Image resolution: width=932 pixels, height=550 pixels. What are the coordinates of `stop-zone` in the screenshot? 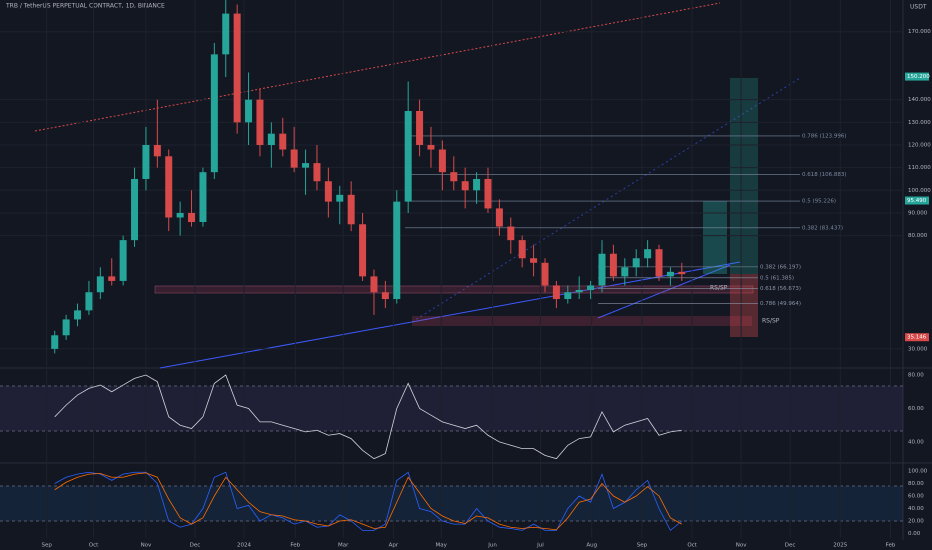 It's located at (744, 305).